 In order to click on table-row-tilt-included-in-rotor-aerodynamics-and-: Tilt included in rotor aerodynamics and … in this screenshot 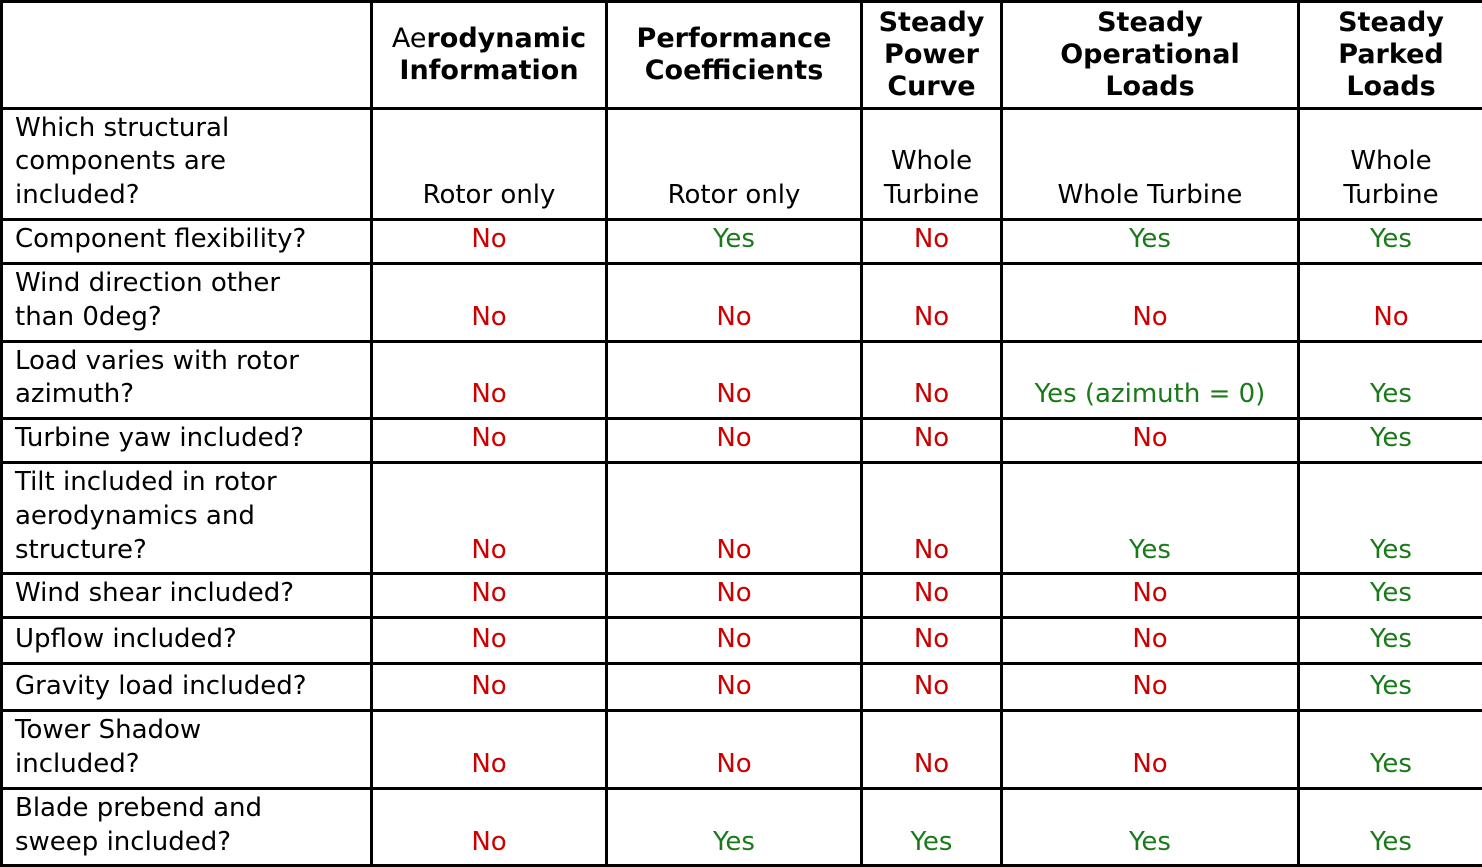, I will do `click(742, 517)`.